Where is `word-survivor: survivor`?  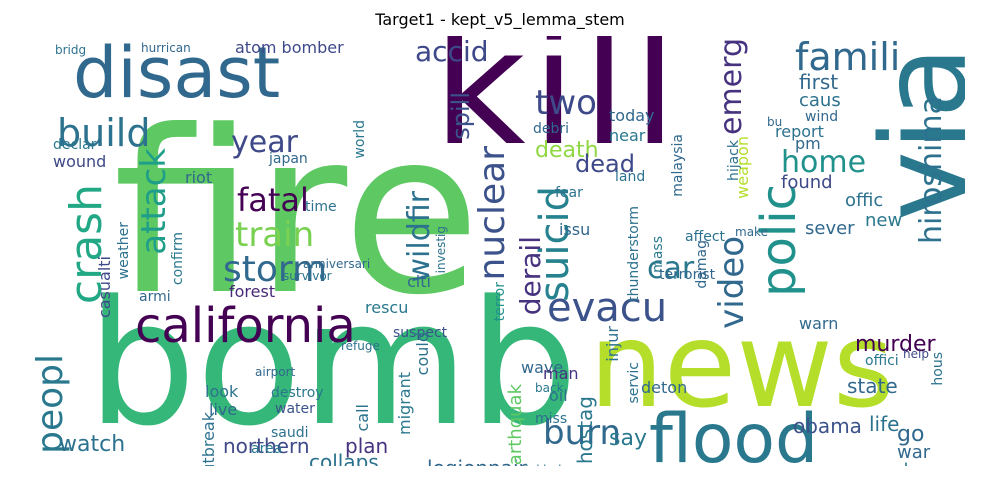
word-survivor: survivor is located at coordinates (307, 276).